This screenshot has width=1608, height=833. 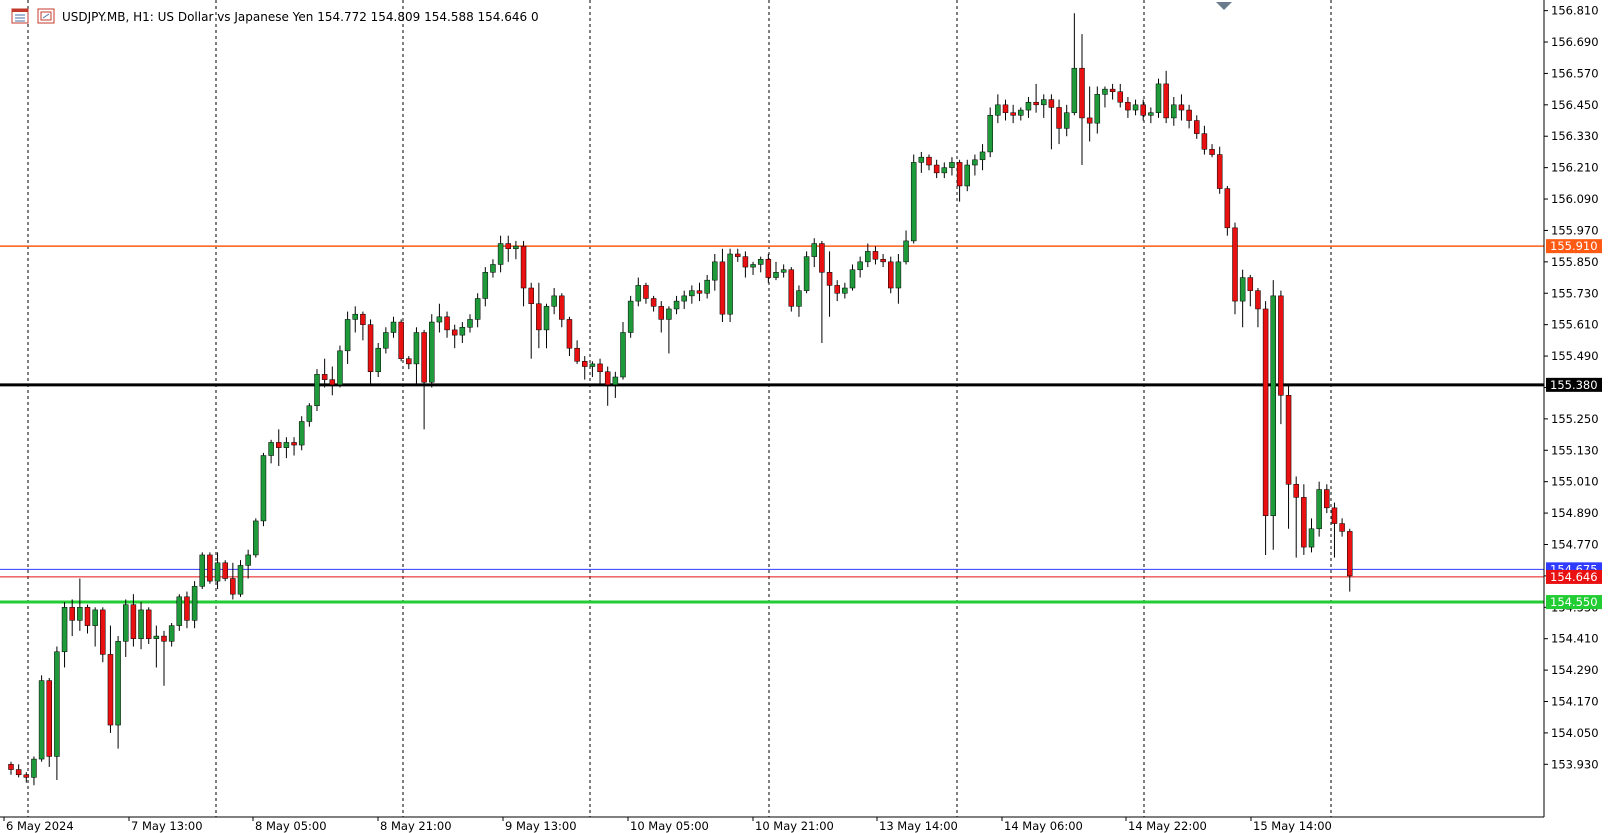 I want to click on price-tick-label: 155.130, so click(x=1575, y=450).